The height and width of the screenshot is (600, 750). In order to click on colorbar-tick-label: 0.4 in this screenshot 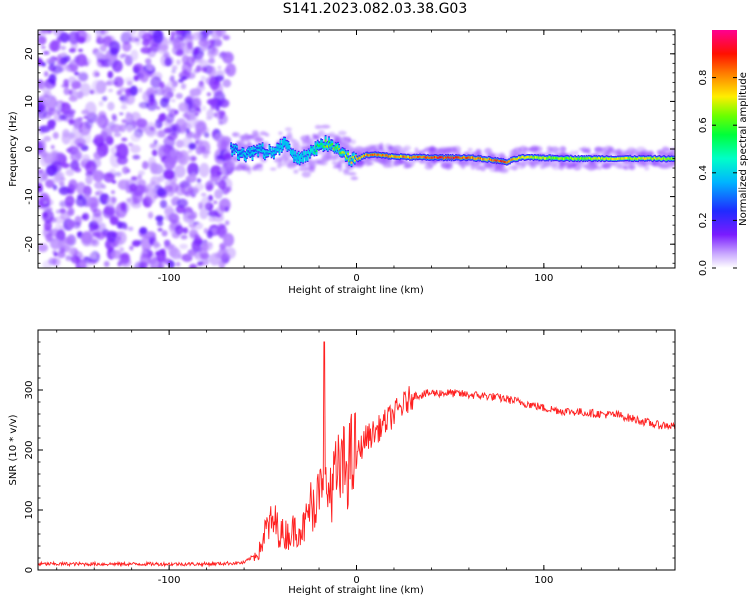, I will do `click(703, 173)`.